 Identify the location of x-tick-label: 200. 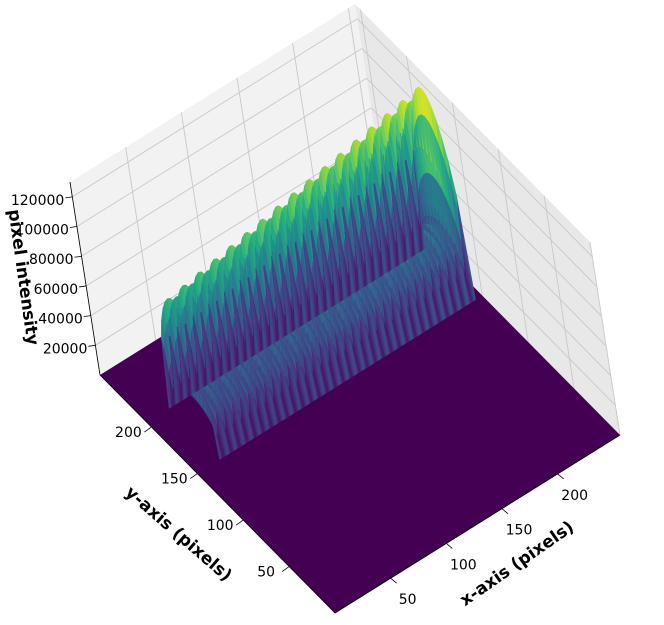
(574, 496).